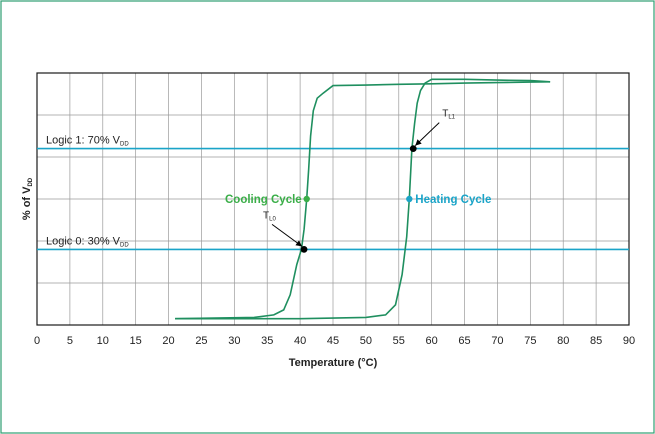 The image size is (655, 434). I want to click on x-tick-label: 85, so click(596, 341).